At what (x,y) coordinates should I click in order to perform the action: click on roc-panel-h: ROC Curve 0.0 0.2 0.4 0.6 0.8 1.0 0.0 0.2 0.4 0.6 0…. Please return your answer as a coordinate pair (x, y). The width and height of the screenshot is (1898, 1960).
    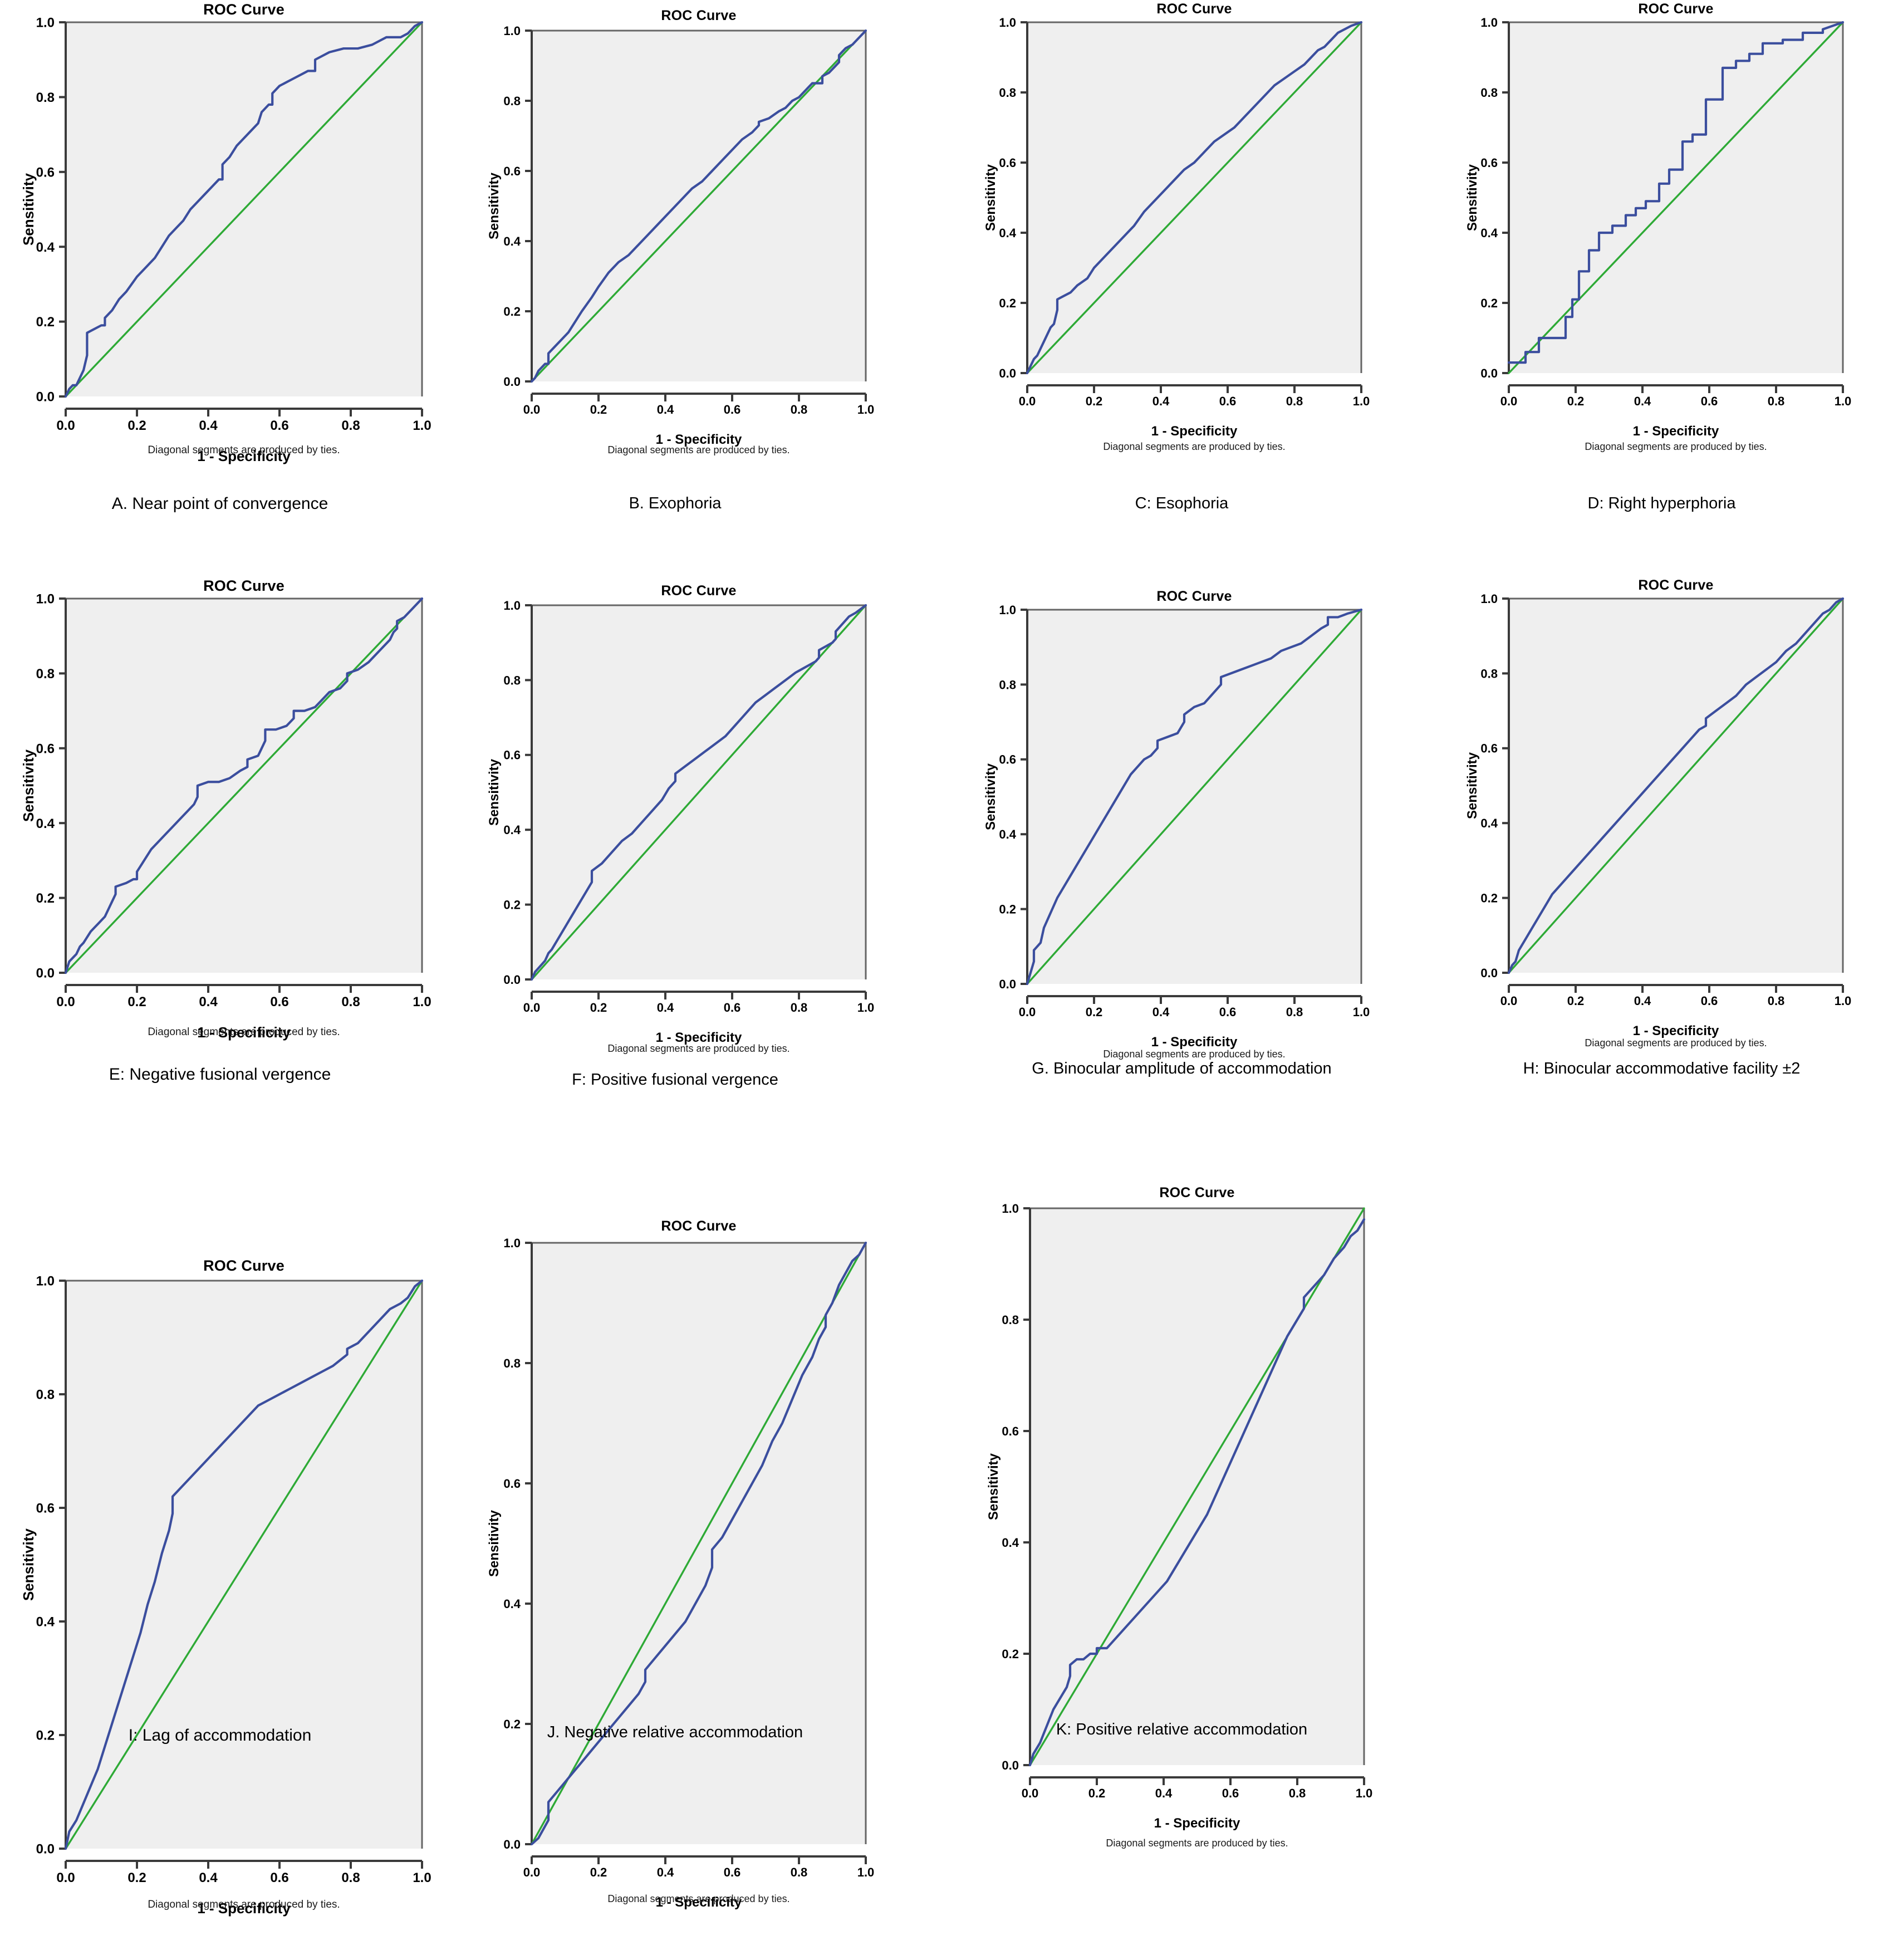
    Looking at the image, I should click on (1661, 820).